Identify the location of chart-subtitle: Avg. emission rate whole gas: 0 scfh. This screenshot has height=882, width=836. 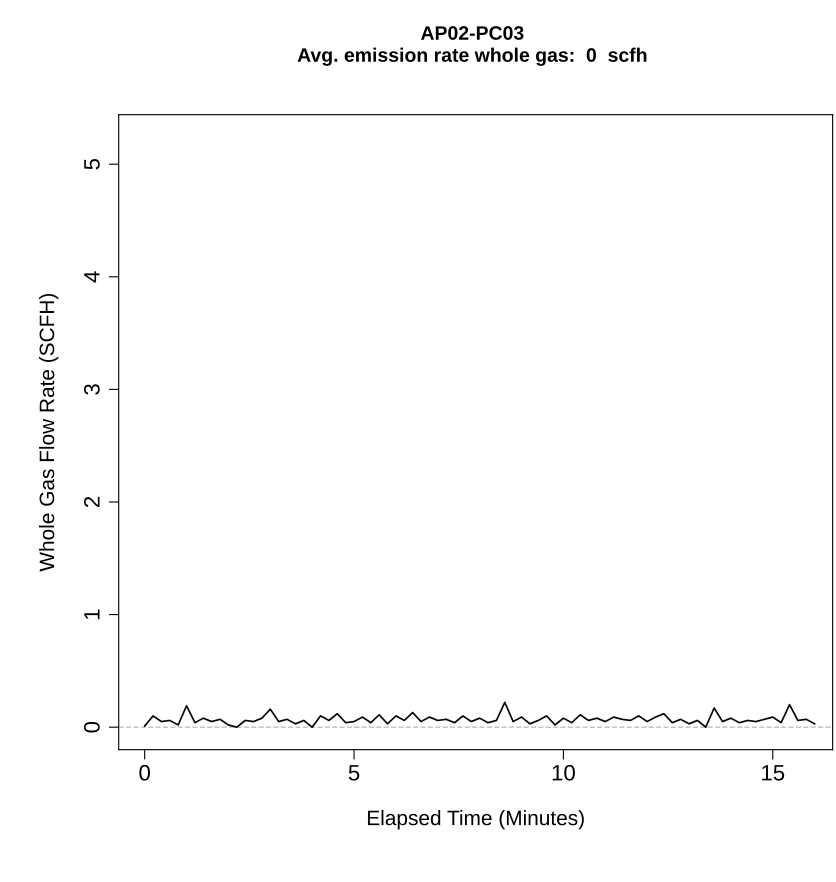
(472, 57).